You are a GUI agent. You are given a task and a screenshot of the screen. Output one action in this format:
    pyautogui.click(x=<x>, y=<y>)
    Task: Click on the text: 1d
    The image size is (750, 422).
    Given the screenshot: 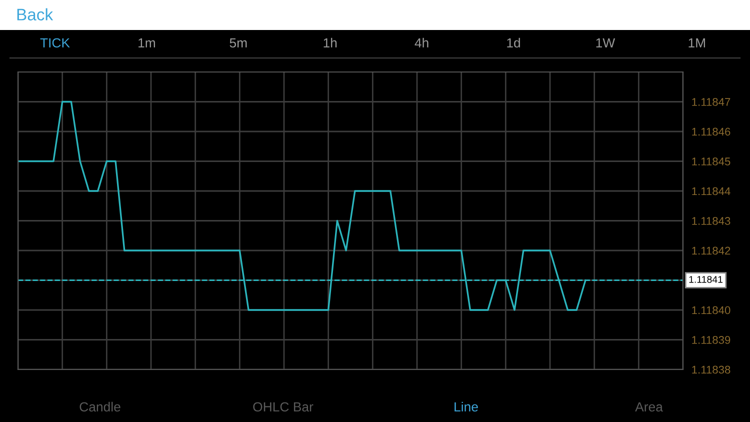 What is the action you would take?
    pyautogui.click(x=513, y=43)
    